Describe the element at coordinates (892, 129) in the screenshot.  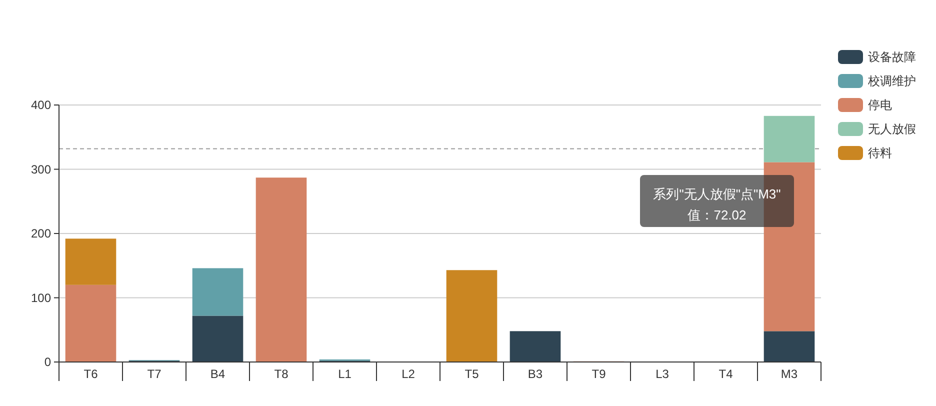
I see `legend-label: 无人放假` at that location.